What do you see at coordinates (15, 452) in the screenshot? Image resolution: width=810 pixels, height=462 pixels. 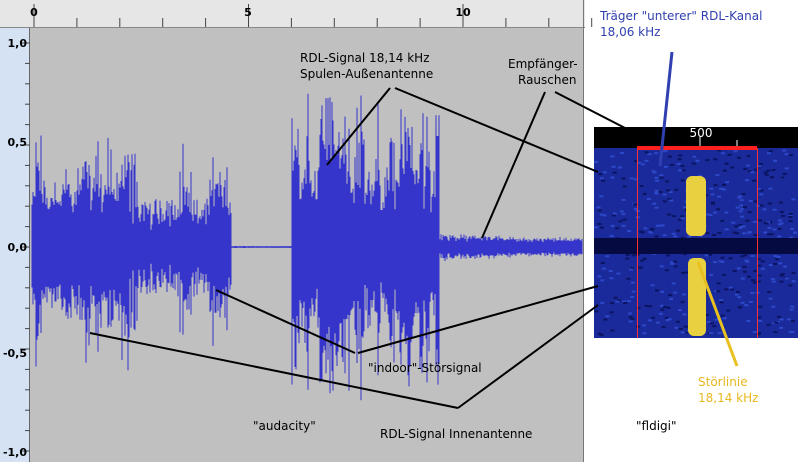 I see `amplitude-label: -1,0` at bounding box center [15, 452].